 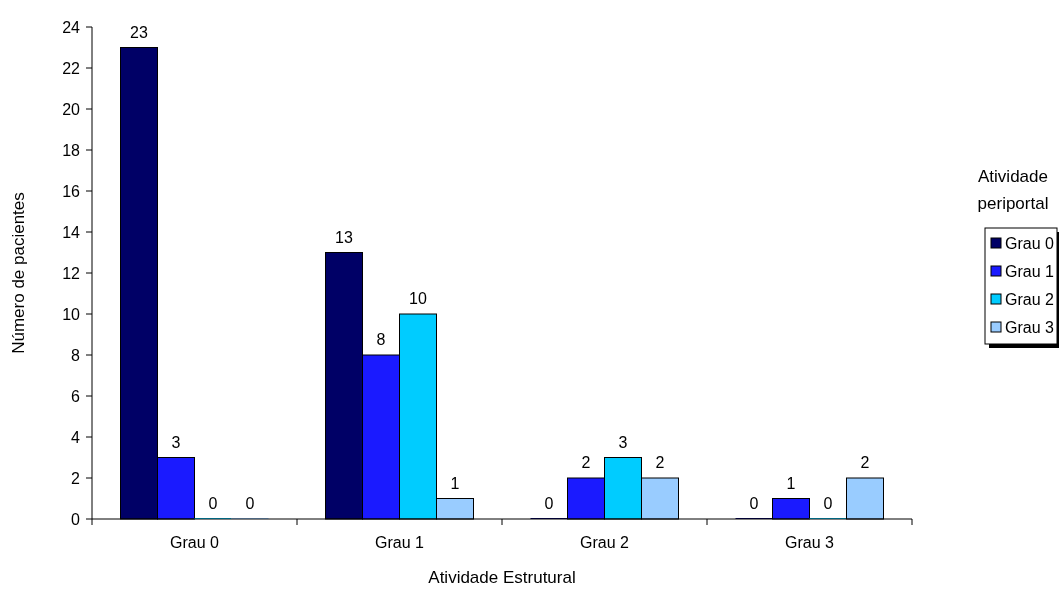 I want to click on x-tick-label: Grau 1, so click(x=400, y=542).